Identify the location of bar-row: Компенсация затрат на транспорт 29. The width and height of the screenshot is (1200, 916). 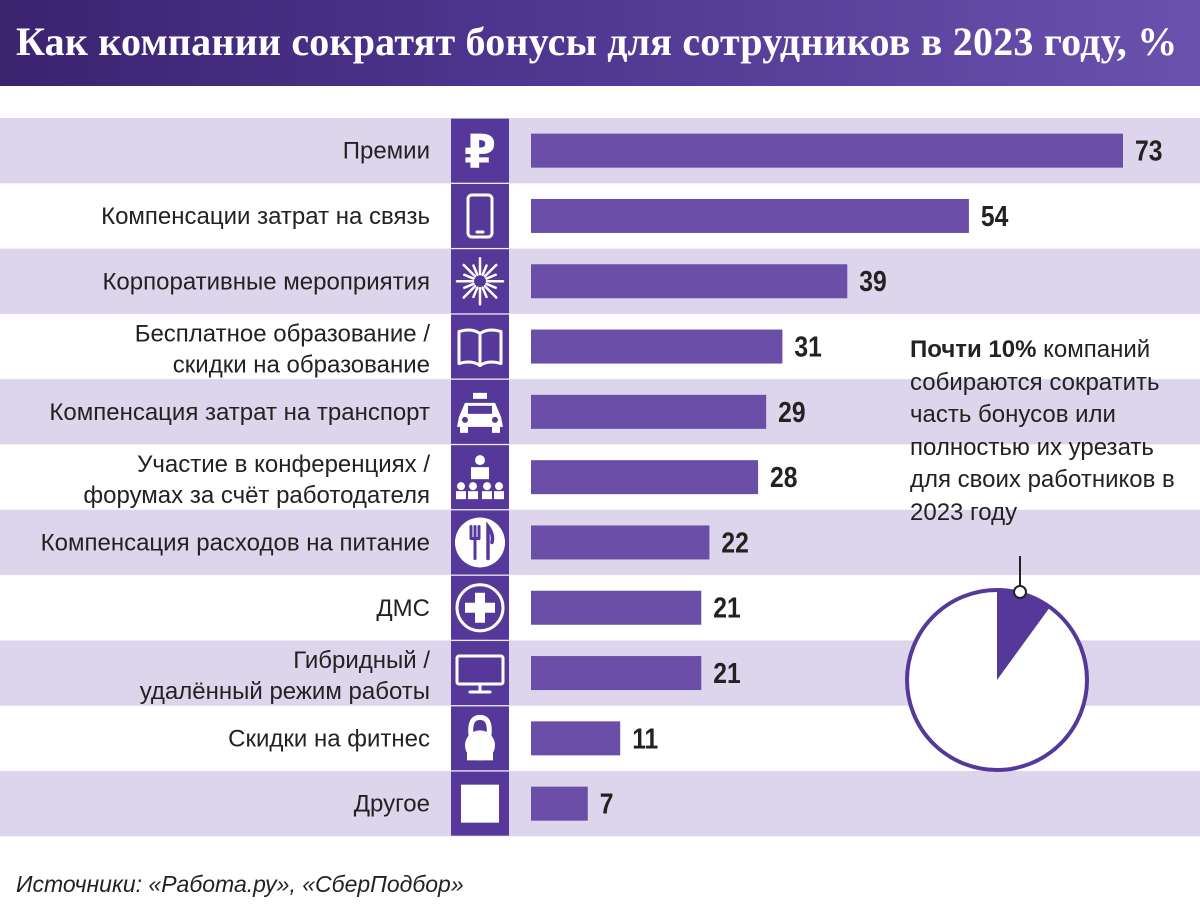
(427, 411).